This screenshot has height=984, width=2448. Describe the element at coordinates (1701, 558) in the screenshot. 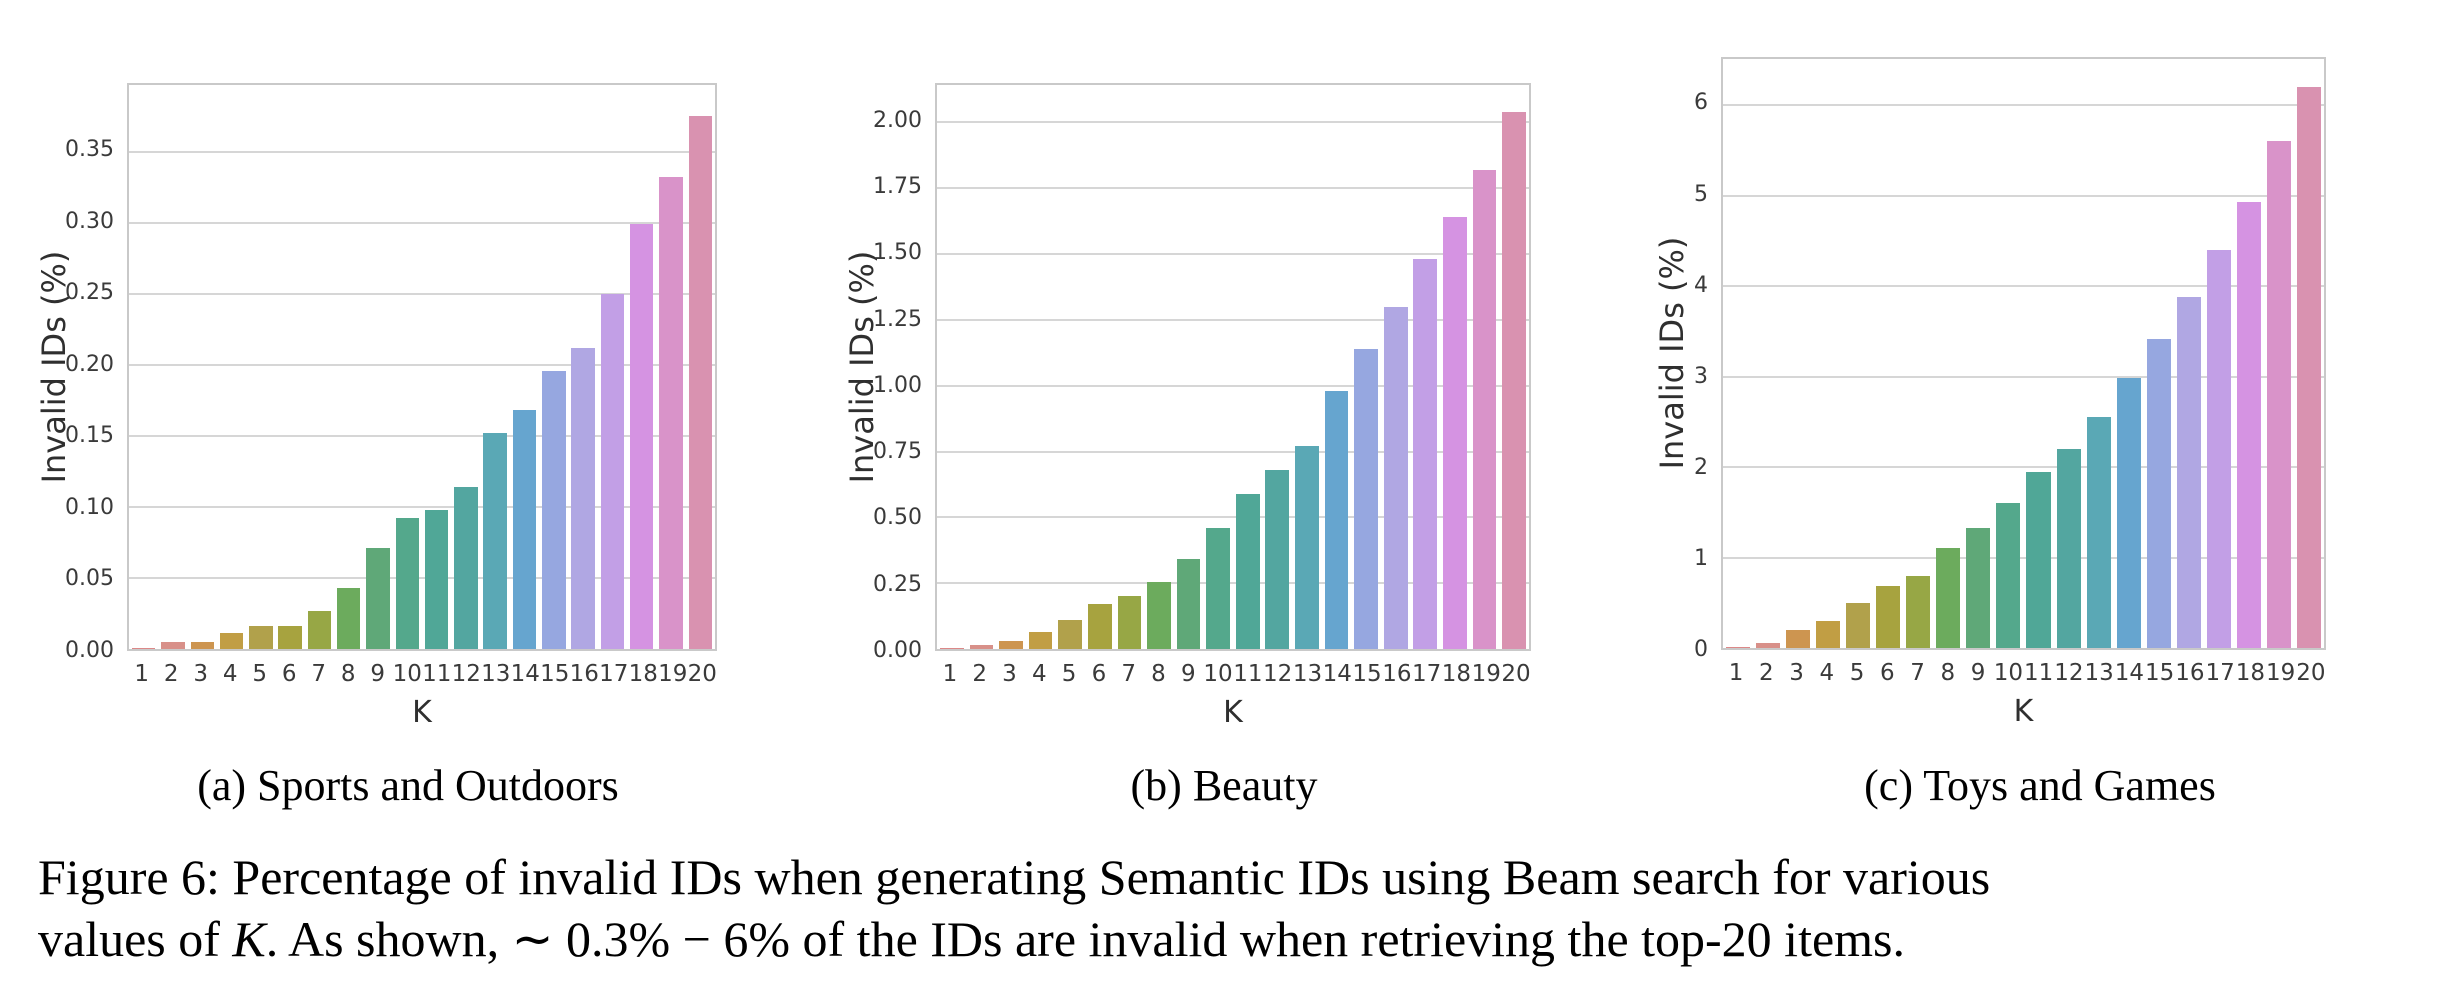

I see `y-tick-label: 1` at that location.